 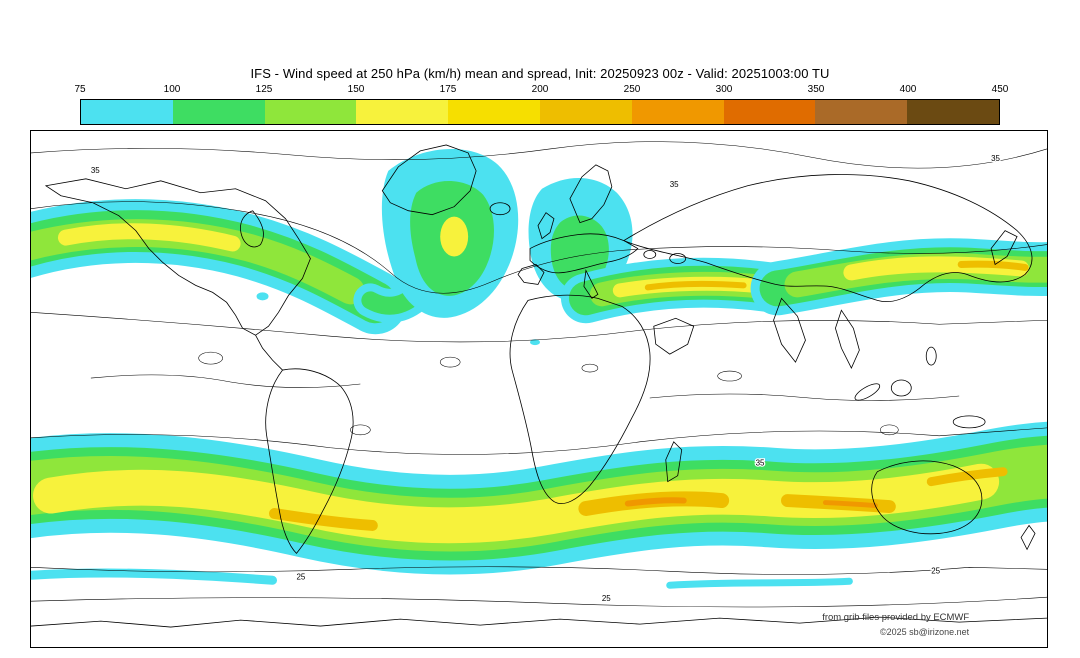 I want to click on nh-jet-central-gold, so click(x=695, y=285).